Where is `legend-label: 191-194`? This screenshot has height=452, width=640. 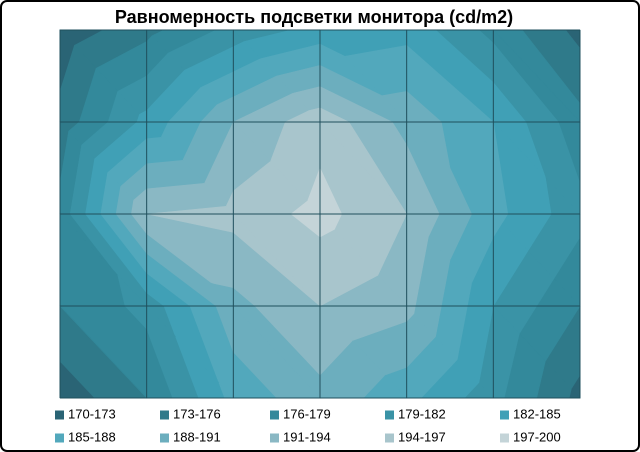
legend-label: 191-194 is located at coordinates (307, 436).